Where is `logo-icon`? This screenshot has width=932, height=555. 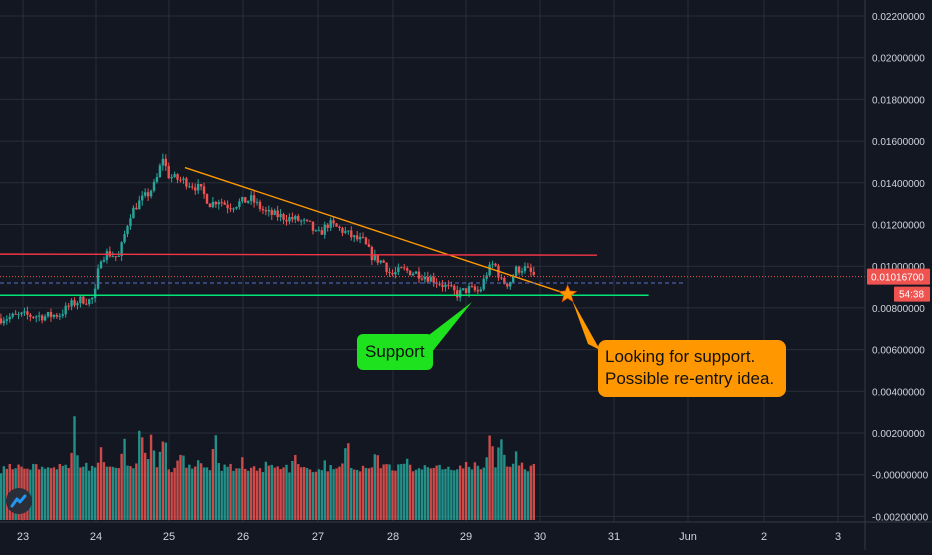 logo-icon is located at coordinates (18, 501).